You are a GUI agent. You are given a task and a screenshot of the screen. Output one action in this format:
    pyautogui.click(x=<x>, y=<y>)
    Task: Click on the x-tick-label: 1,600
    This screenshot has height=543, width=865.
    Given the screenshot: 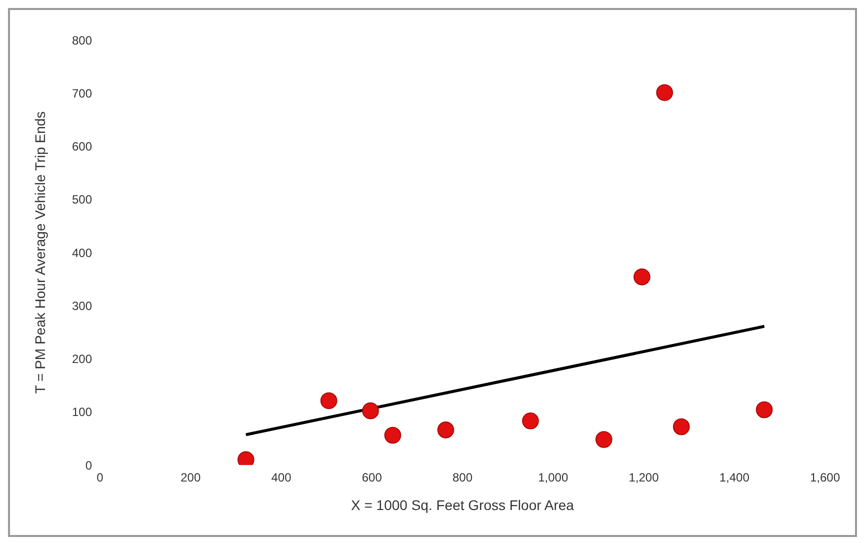 What is the action you would take?
    pyautogui.click(x=825, y=477)
    